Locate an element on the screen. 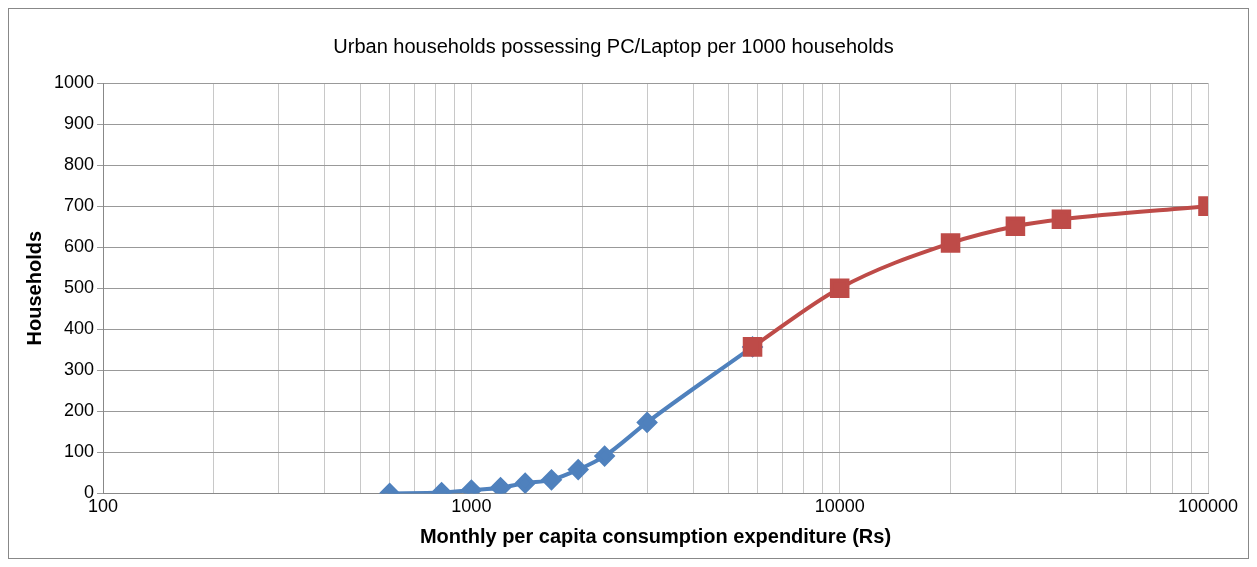 The height and width of the screenshot is (567, 1257). y-tick-label: 100 is located at coordinates (79, 451).